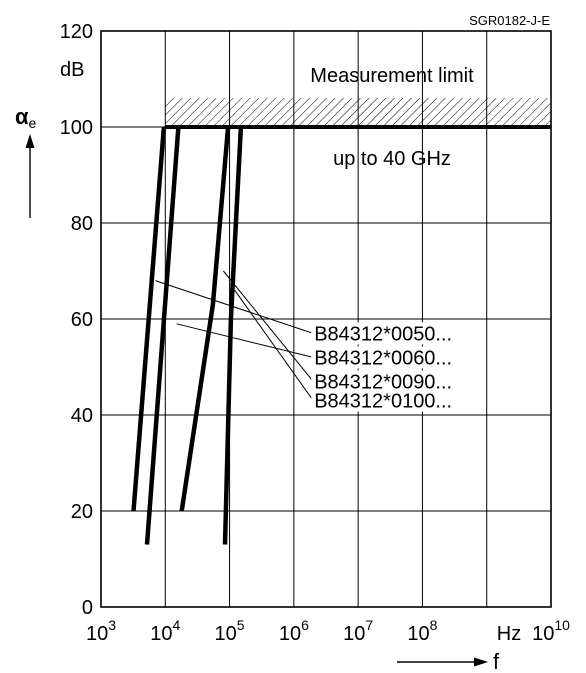  I want to click on x-tick-labels: 10³ 10⁴ 10⁵ 10⁶ 10⁷ 10⁸ 10¹⁰, so click(328, 631).